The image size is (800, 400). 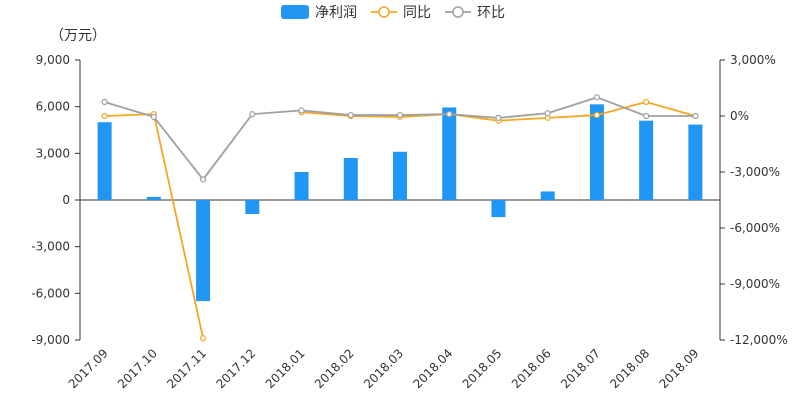 I want to click on x-tick-label: 2018.01, so click(x=285, y=368).